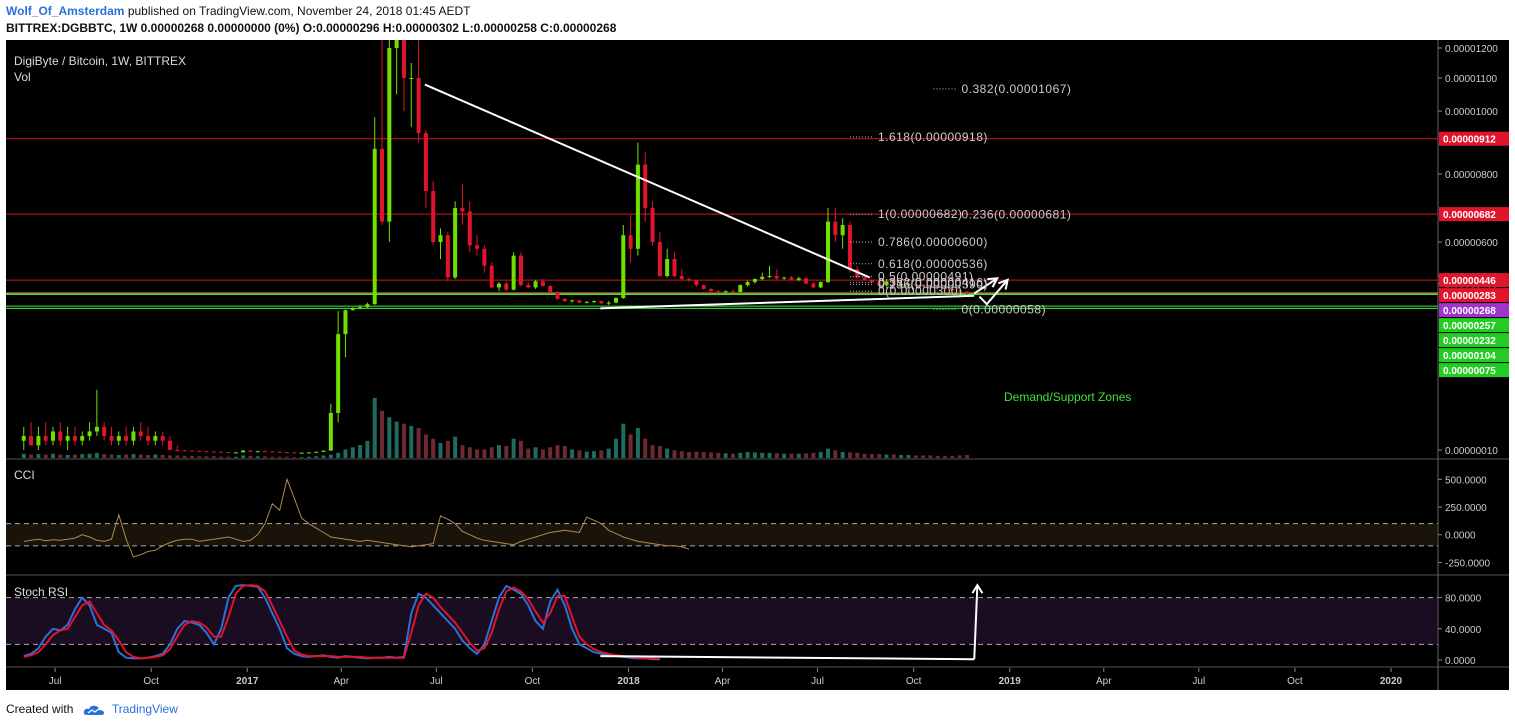 The height and width of the screenshot is (727, 1515). I want to click on projection-arrow, so click(993, 292).